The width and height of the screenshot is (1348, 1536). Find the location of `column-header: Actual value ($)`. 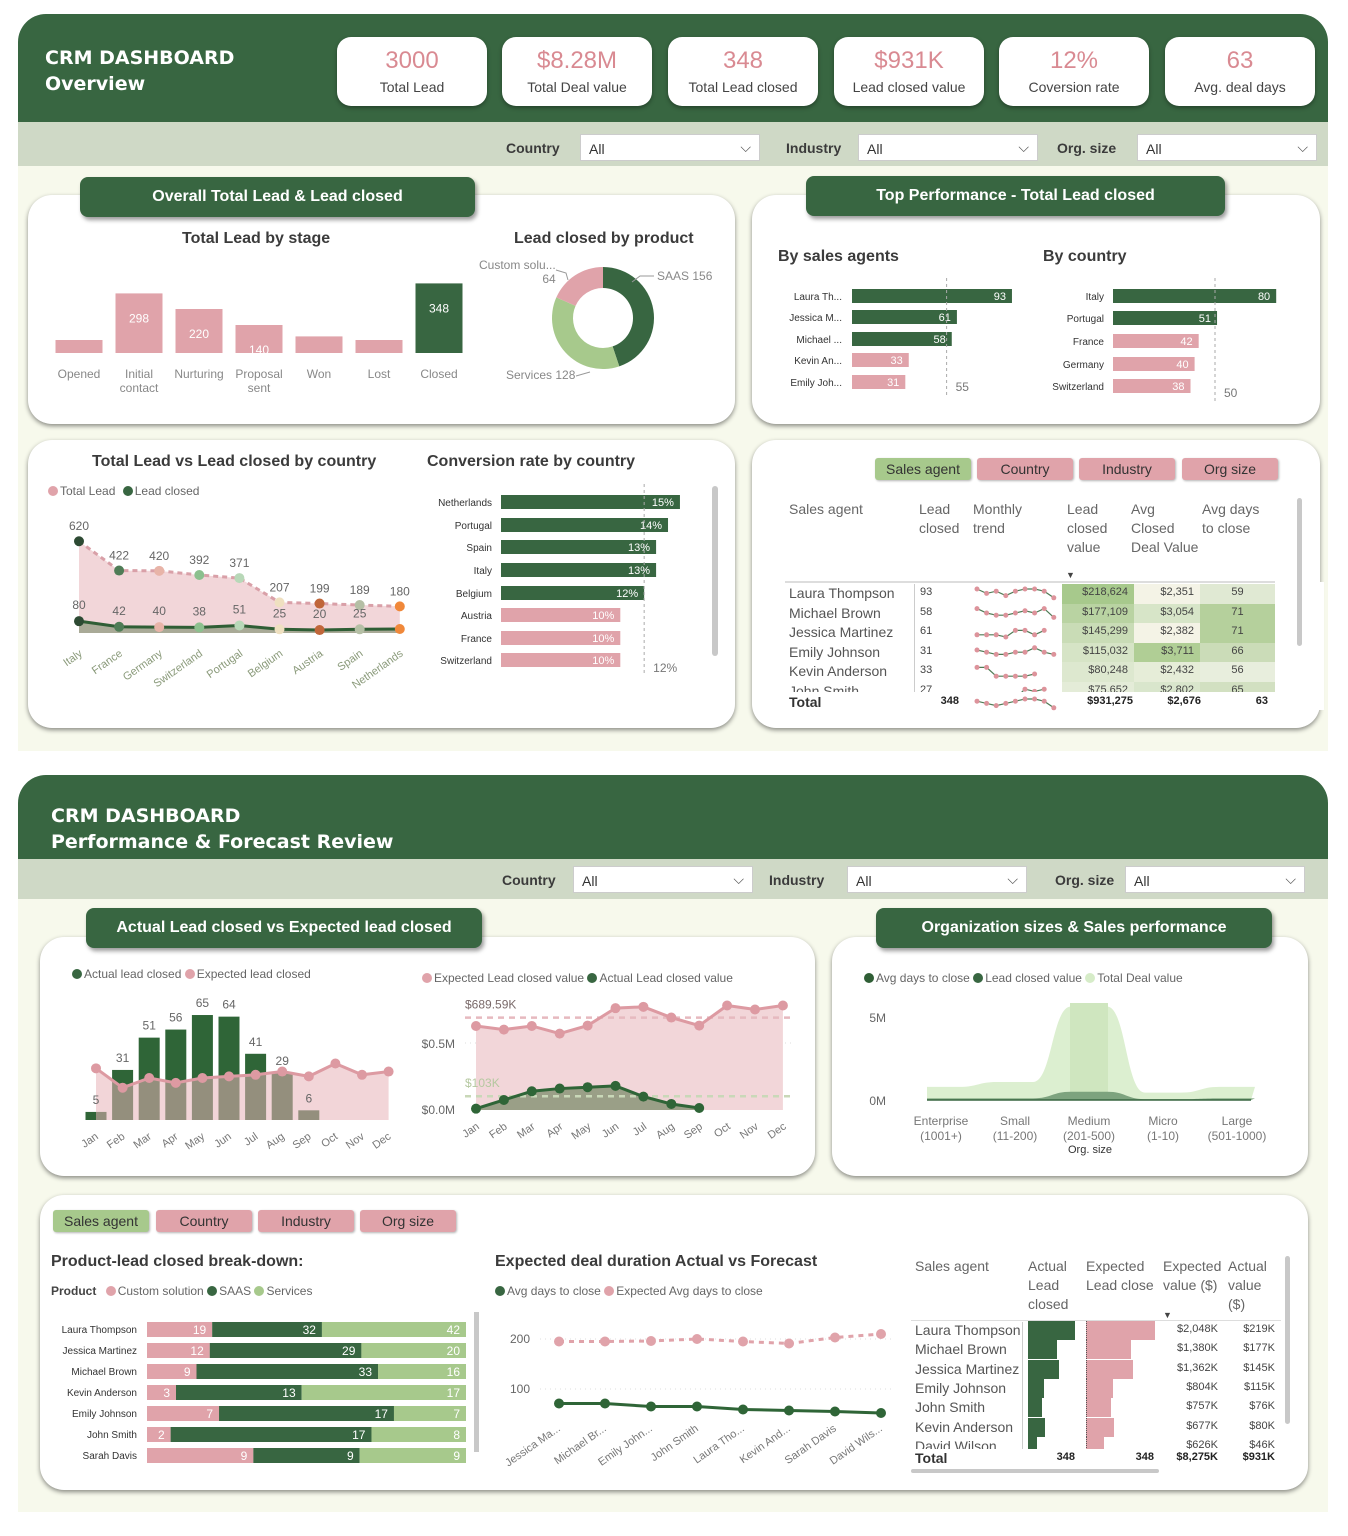

column-header: Actual value ($) is located at coordinates (1247, 1285).